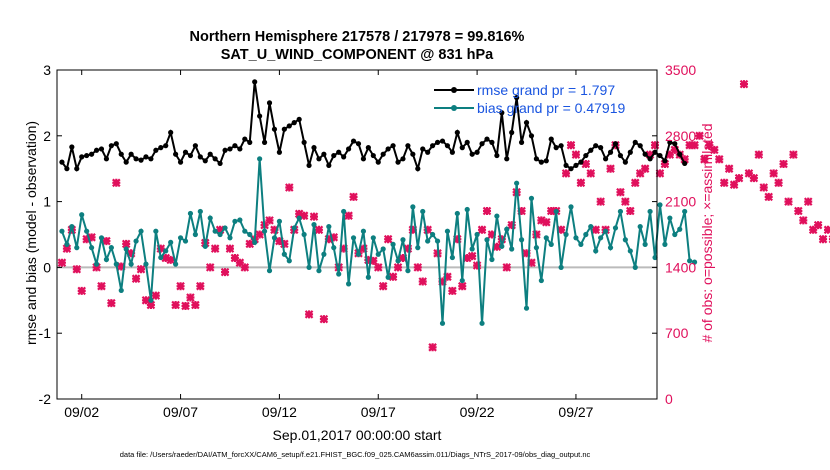 This screenshot has height=470, width=830. What do you see at coordinates (669, 399) in the screenshot?
I see `y-tick-label-right: 0` at bounding box center [669, 399].